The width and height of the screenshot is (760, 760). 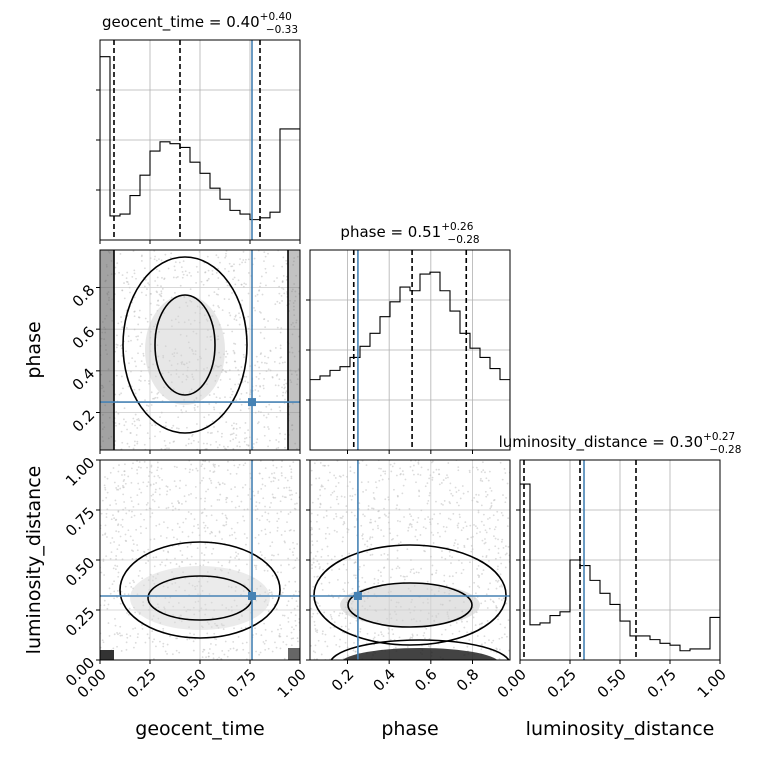 What do you see at coordinates (84, 296) in the screenshot?
I see `y-tick-label: 0.8` at bounding box center [84, 296].